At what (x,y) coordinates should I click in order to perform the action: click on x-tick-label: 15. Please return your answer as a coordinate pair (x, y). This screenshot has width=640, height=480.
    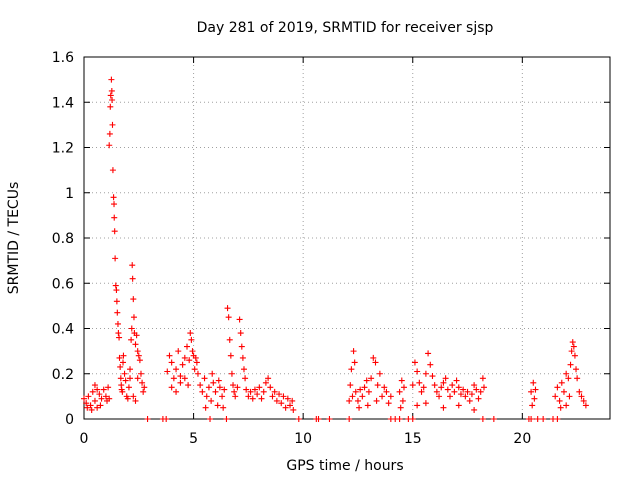
    Looking at the image, I should click on (413, 439).